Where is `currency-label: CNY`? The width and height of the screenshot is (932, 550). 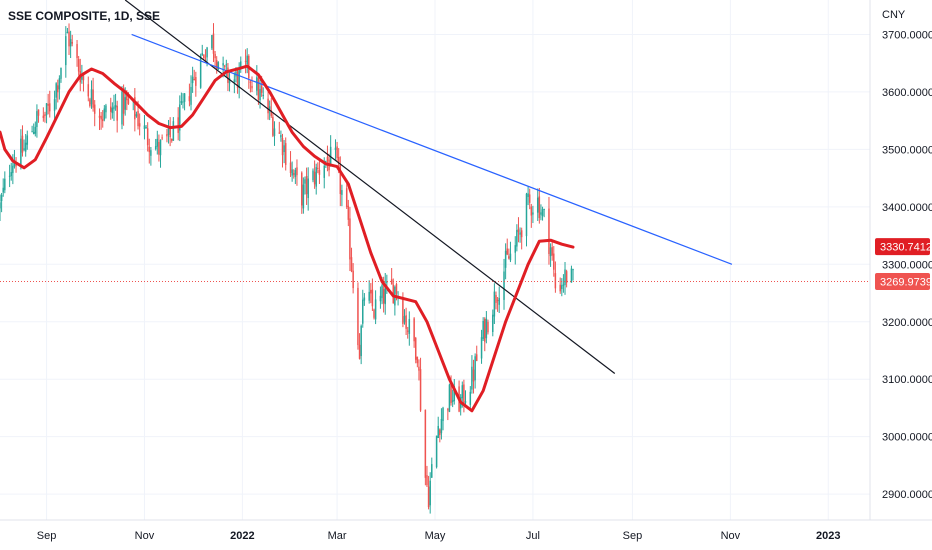 currency-label: CNY is located at coordinates (894, 15).